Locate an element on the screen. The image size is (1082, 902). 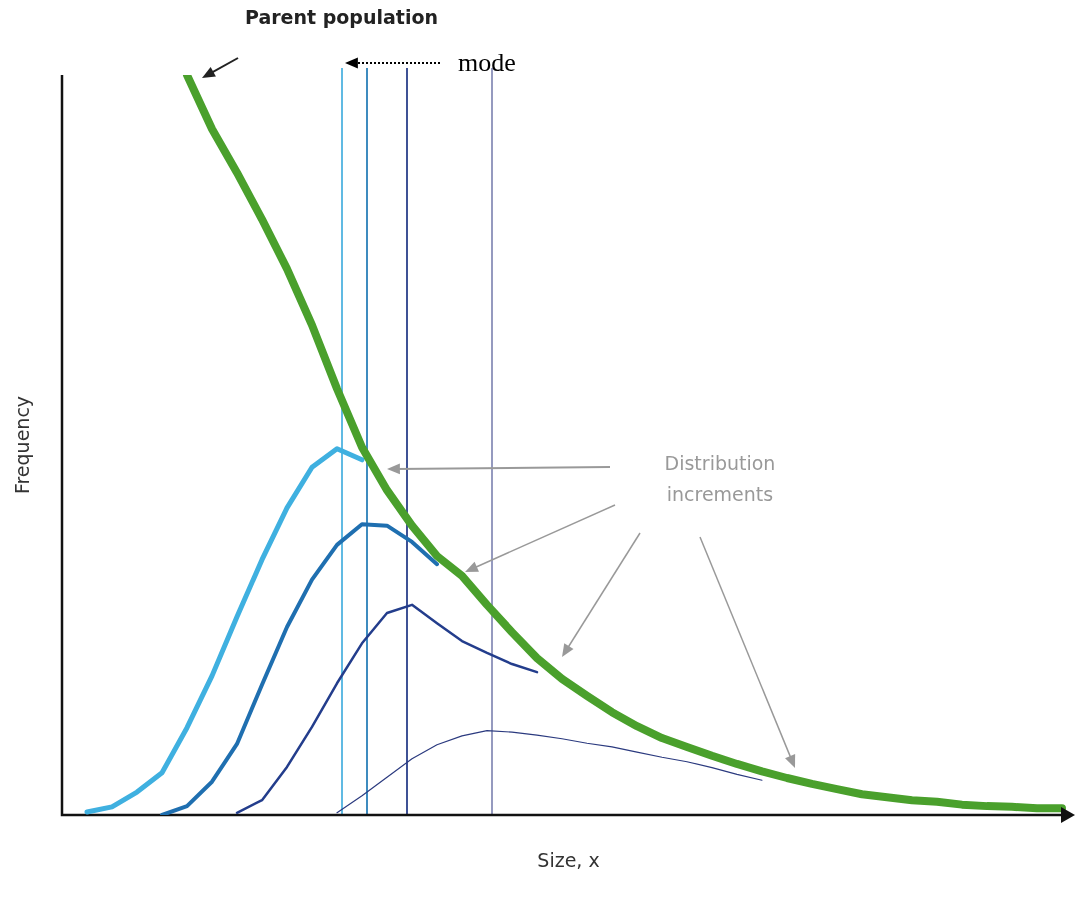
annotation: Distribution increments is located at coordinates (720, 479).